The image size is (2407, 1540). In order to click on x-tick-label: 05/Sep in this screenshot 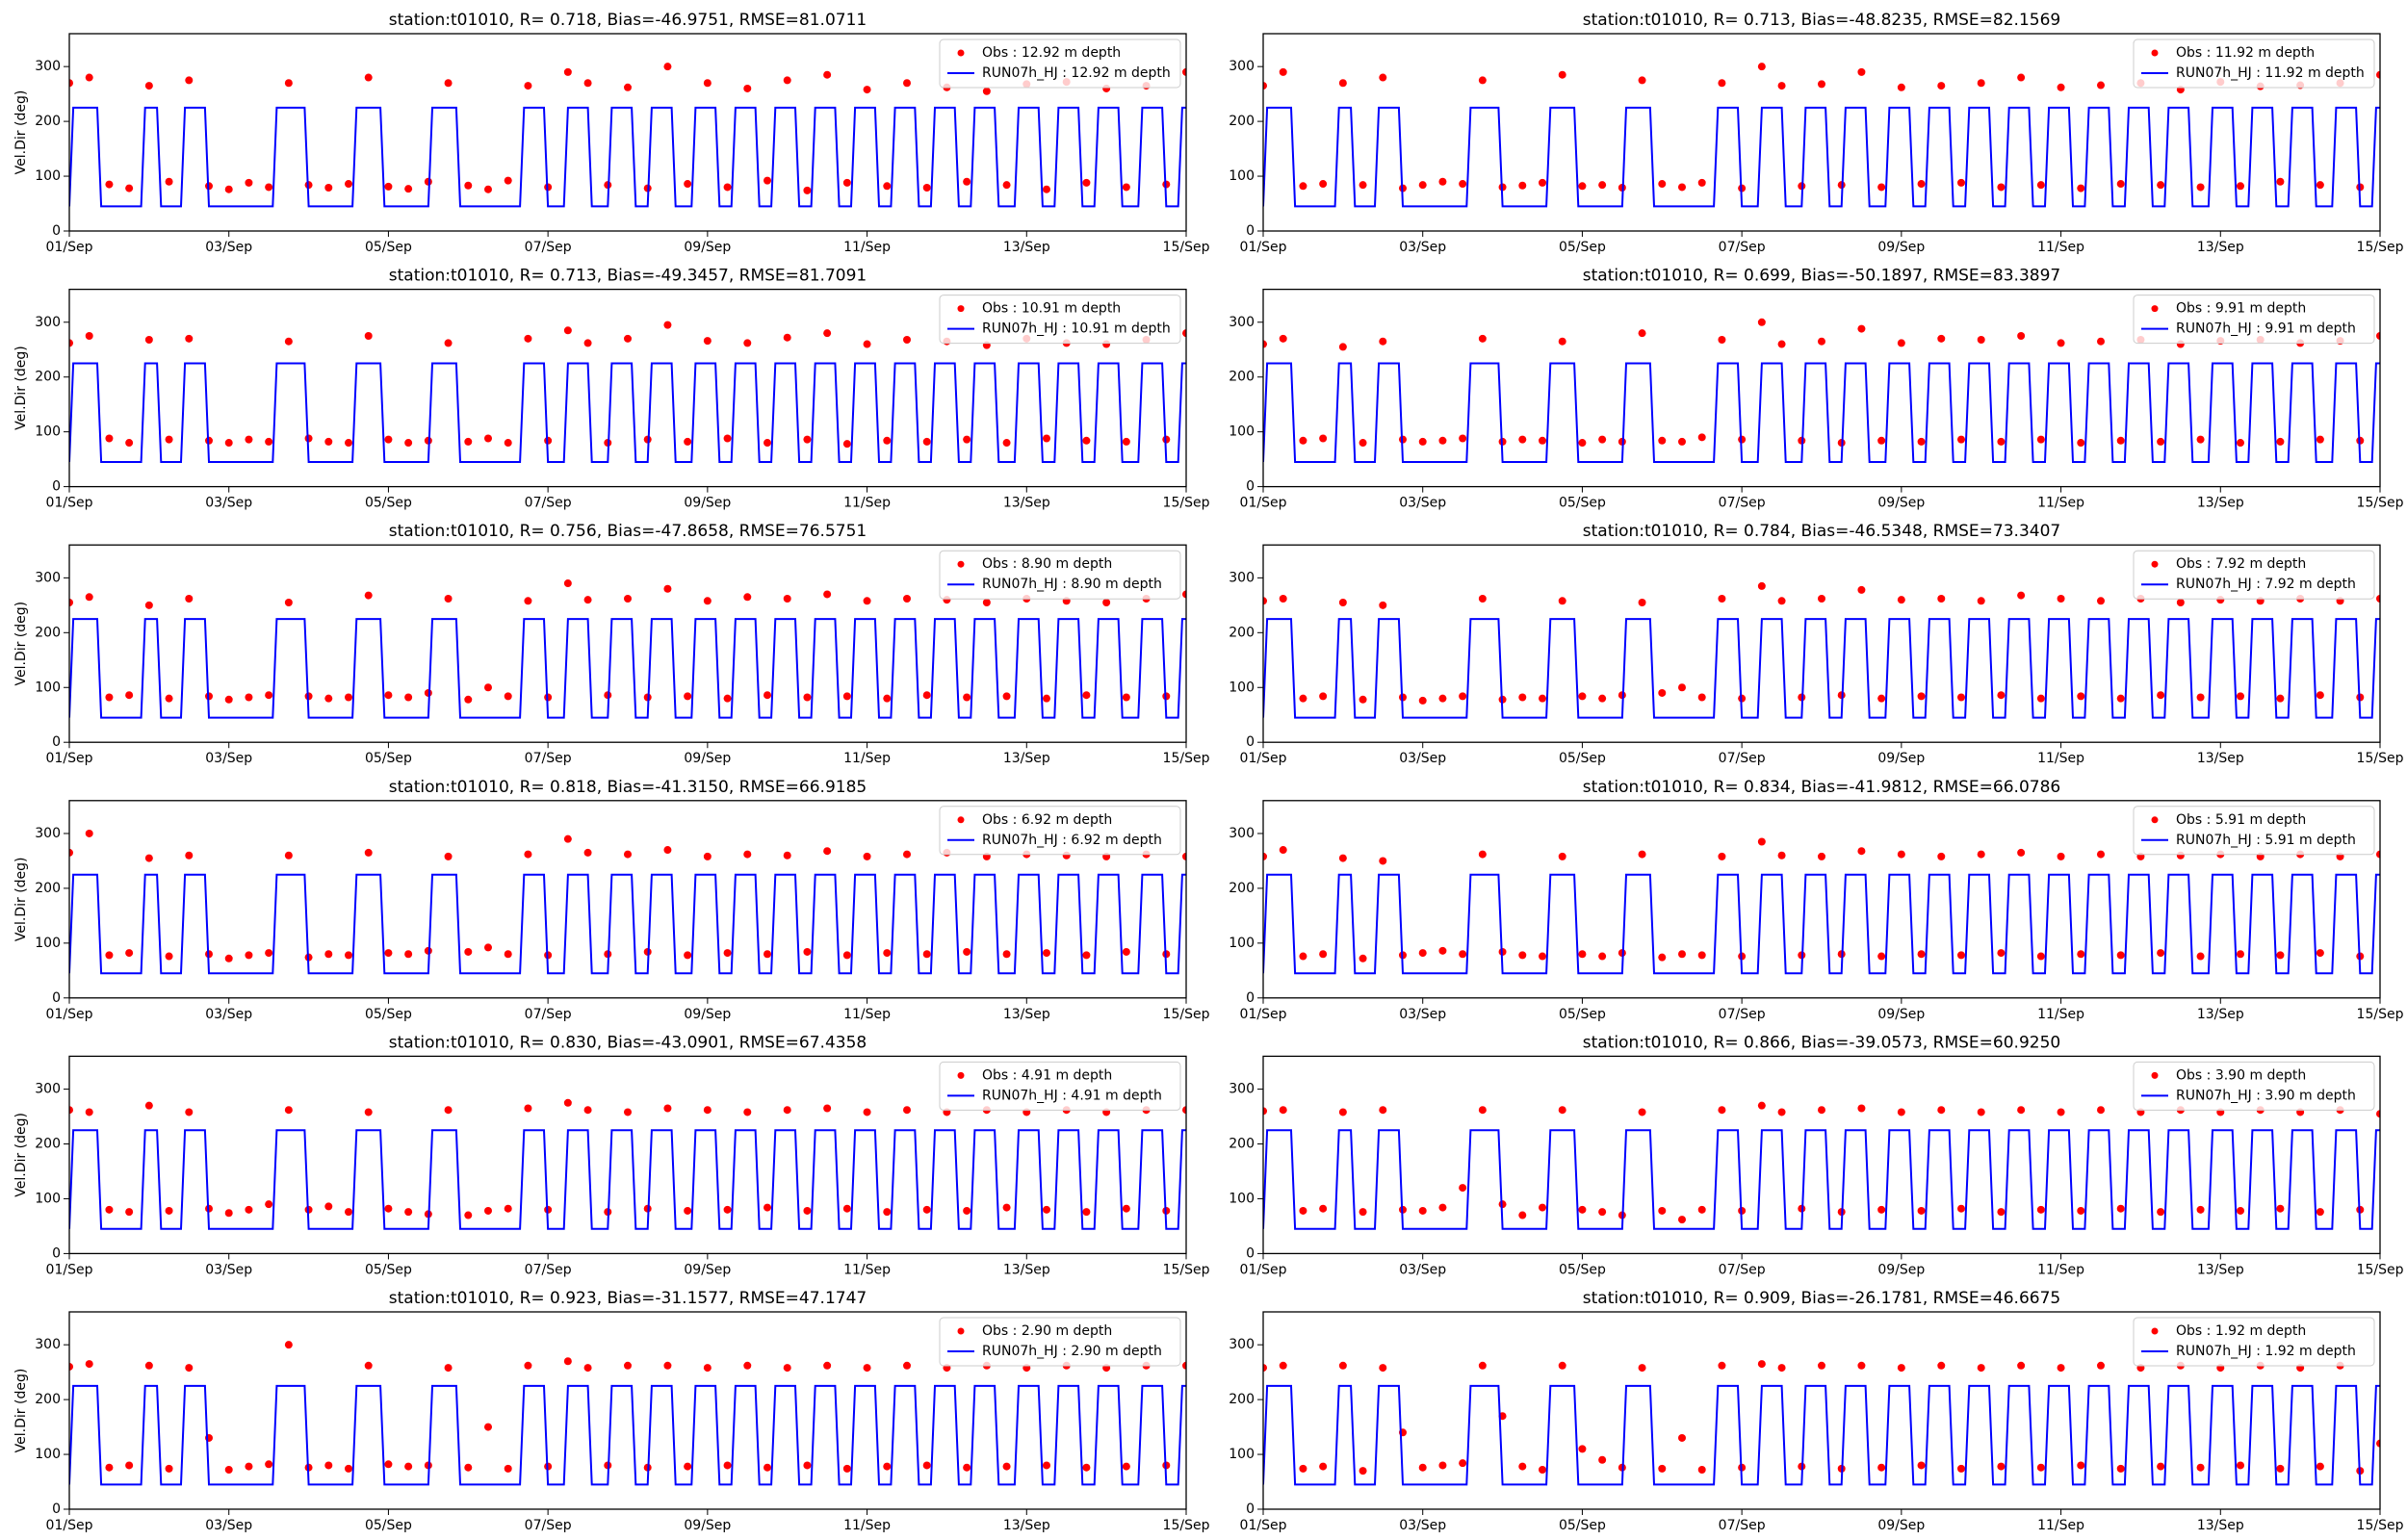, I will do `click(388, 247)`.